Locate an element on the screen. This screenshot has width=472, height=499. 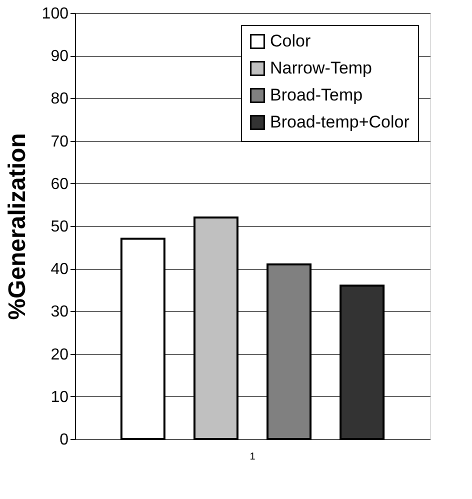
y-tick-label: 100 is located at coordinates (55, 14).